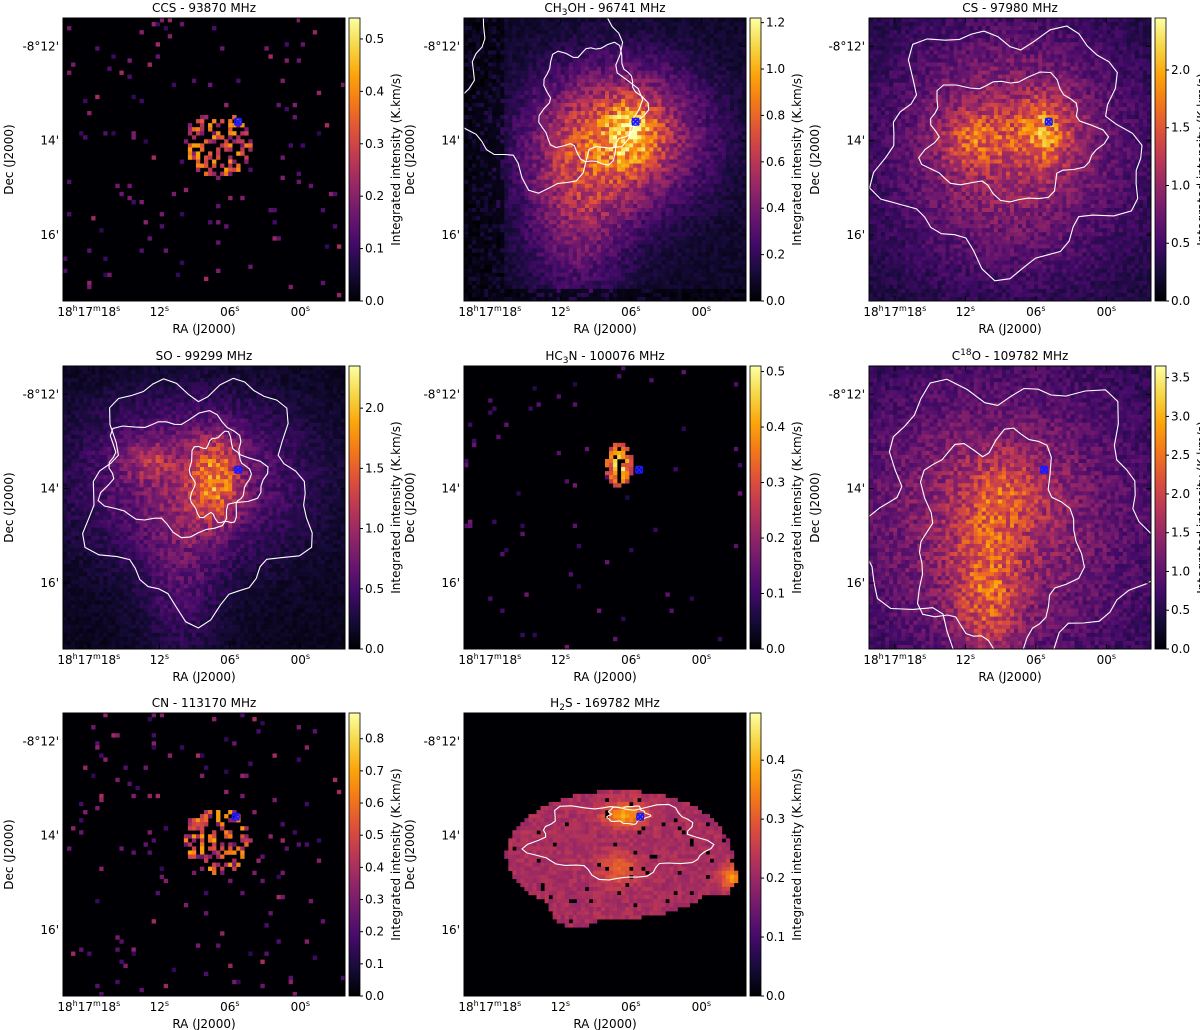 Image resolution: width=1200 pixels, height=1030 pixels. Describe the element at coordinates (775, 23) in the screenshot. I see `colorbar-tick-label: 1.2` at that location.